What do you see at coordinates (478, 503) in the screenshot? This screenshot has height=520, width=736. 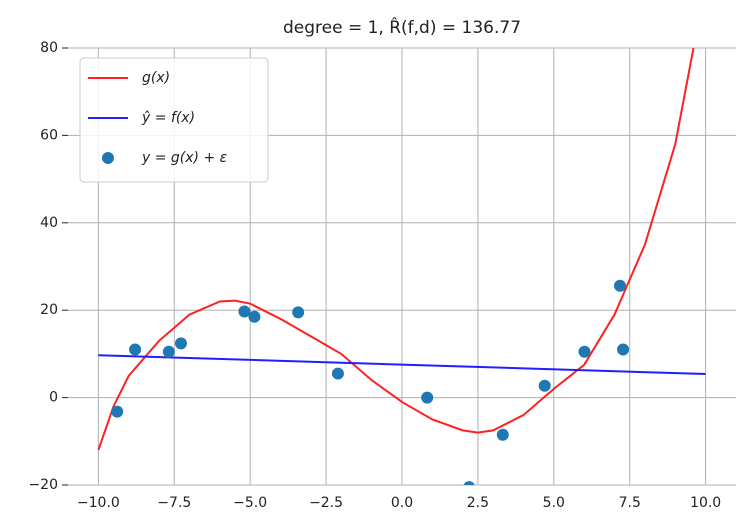 I see `x-tick-label: 2.5` at bounding box center [478, 503].